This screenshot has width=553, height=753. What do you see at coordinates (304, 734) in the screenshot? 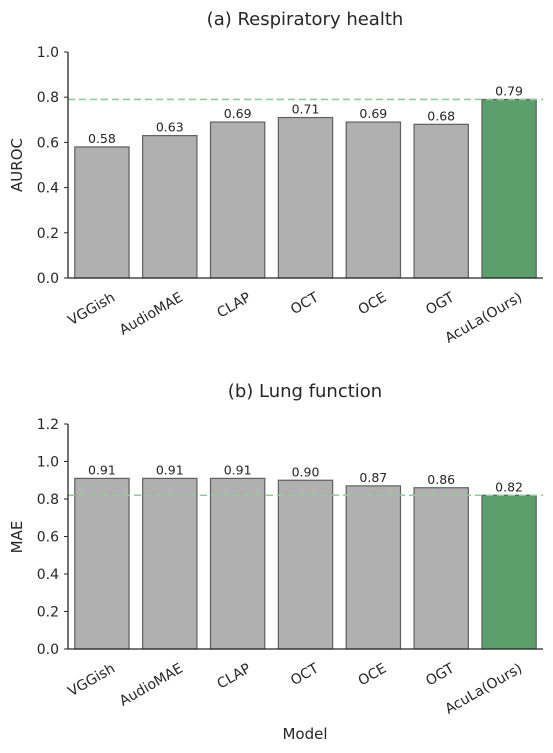
I see `x-axis-label: Model` at bounding box center [304, 734].